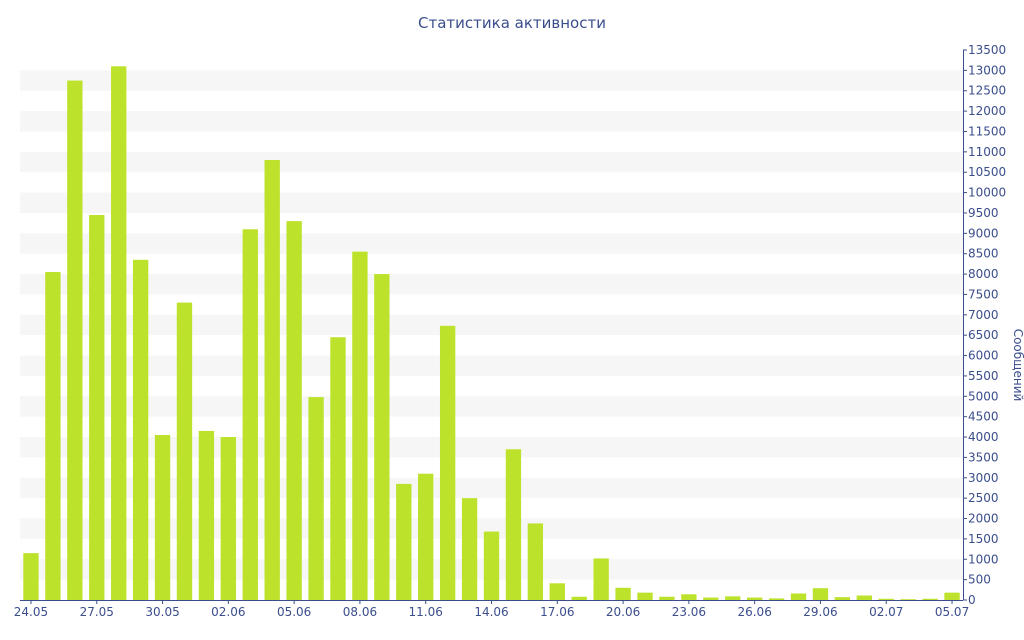 Image resolution: width=1024 pixels, height=640 pixels. I want to click on y-axis-title: Сообщений, so click(1017, 365).